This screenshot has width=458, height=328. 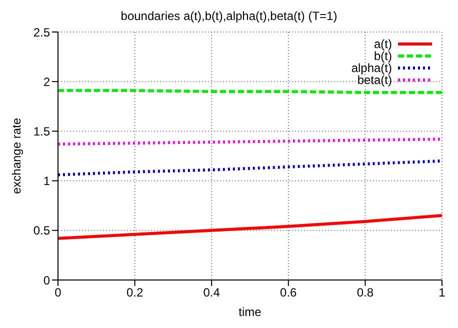 What do you see at coordinates (250, 312) in the screenshot?
I see `x-axis-title: time` at bounding box center [250, 312].